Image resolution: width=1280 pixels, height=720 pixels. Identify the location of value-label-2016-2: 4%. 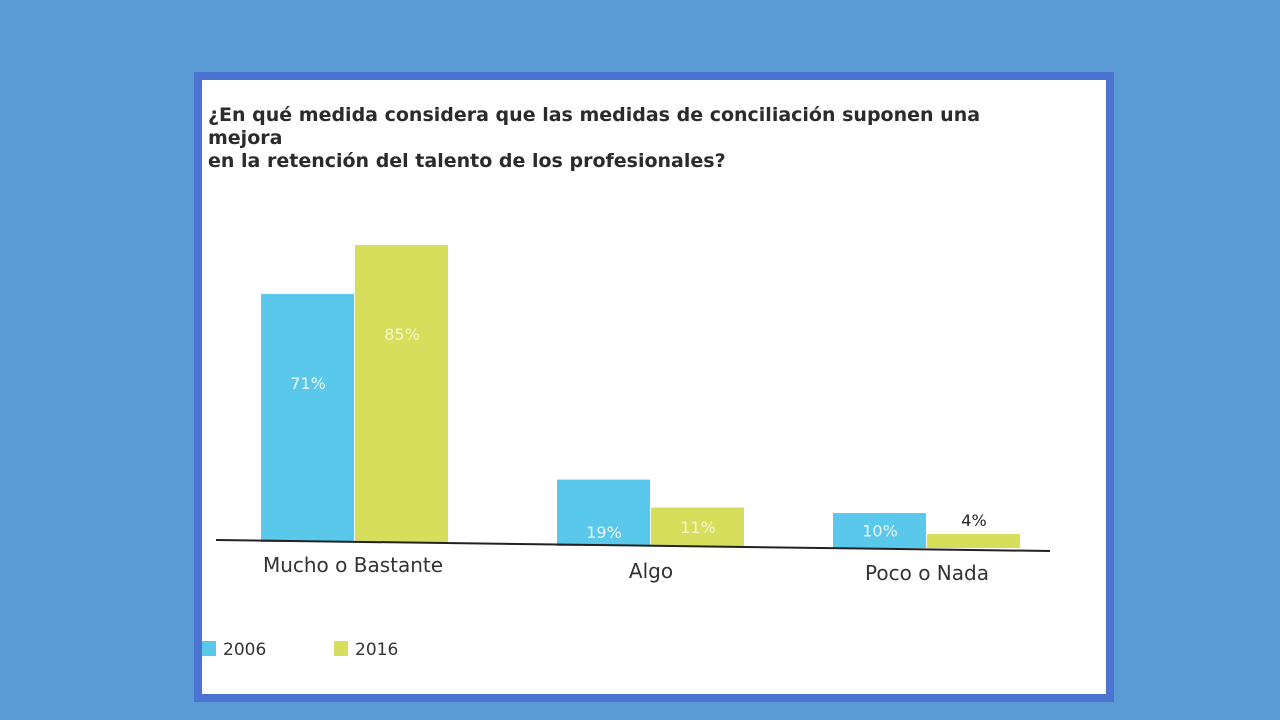
(973, 520).